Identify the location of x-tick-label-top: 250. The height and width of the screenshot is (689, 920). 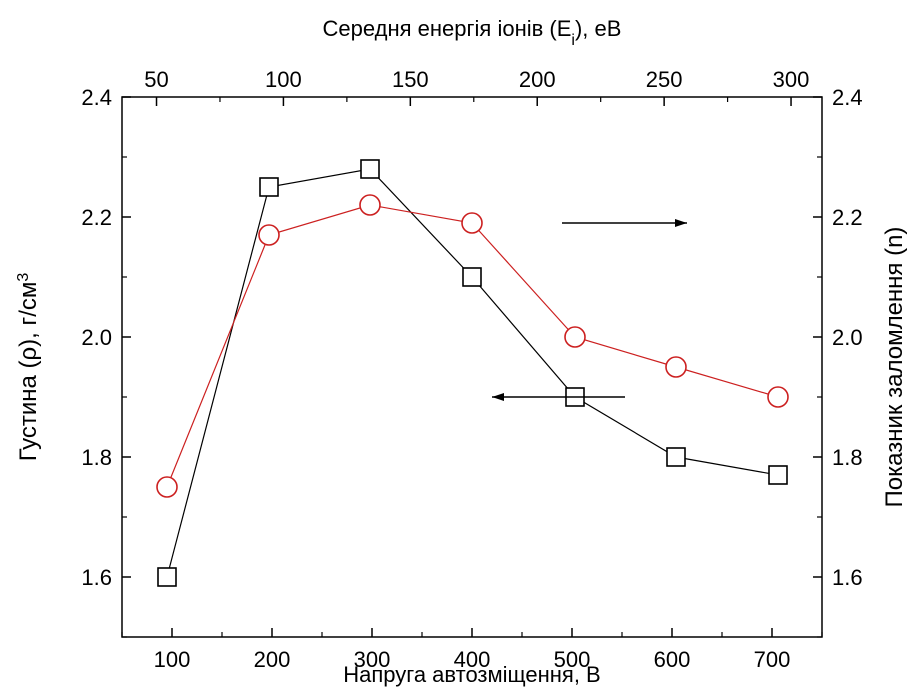
(664, 79).